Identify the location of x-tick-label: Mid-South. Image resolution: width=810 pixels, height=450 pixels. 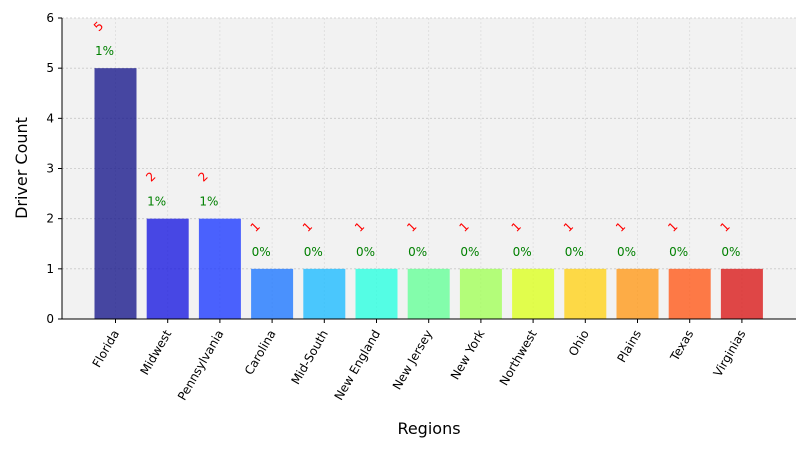
(310, 357).